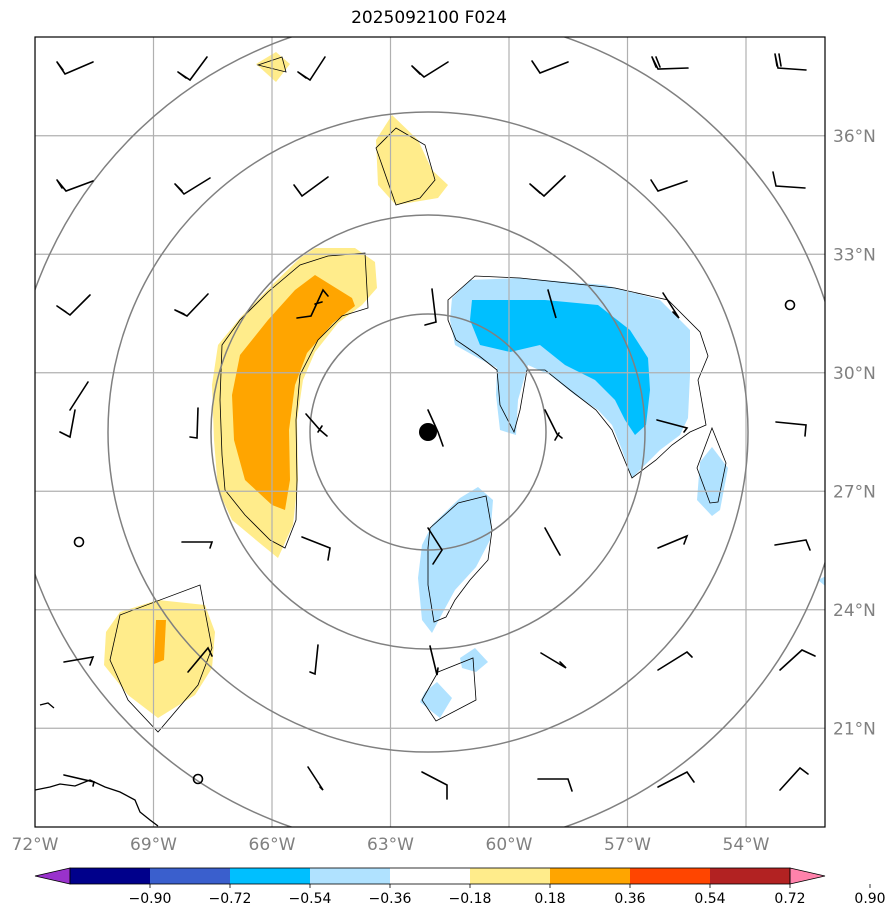 This screenshot has width=895, height=924. Describe the element at coordinates (854, 492) in the screenshot. I see `y-tick-label: 27°N` at that location.